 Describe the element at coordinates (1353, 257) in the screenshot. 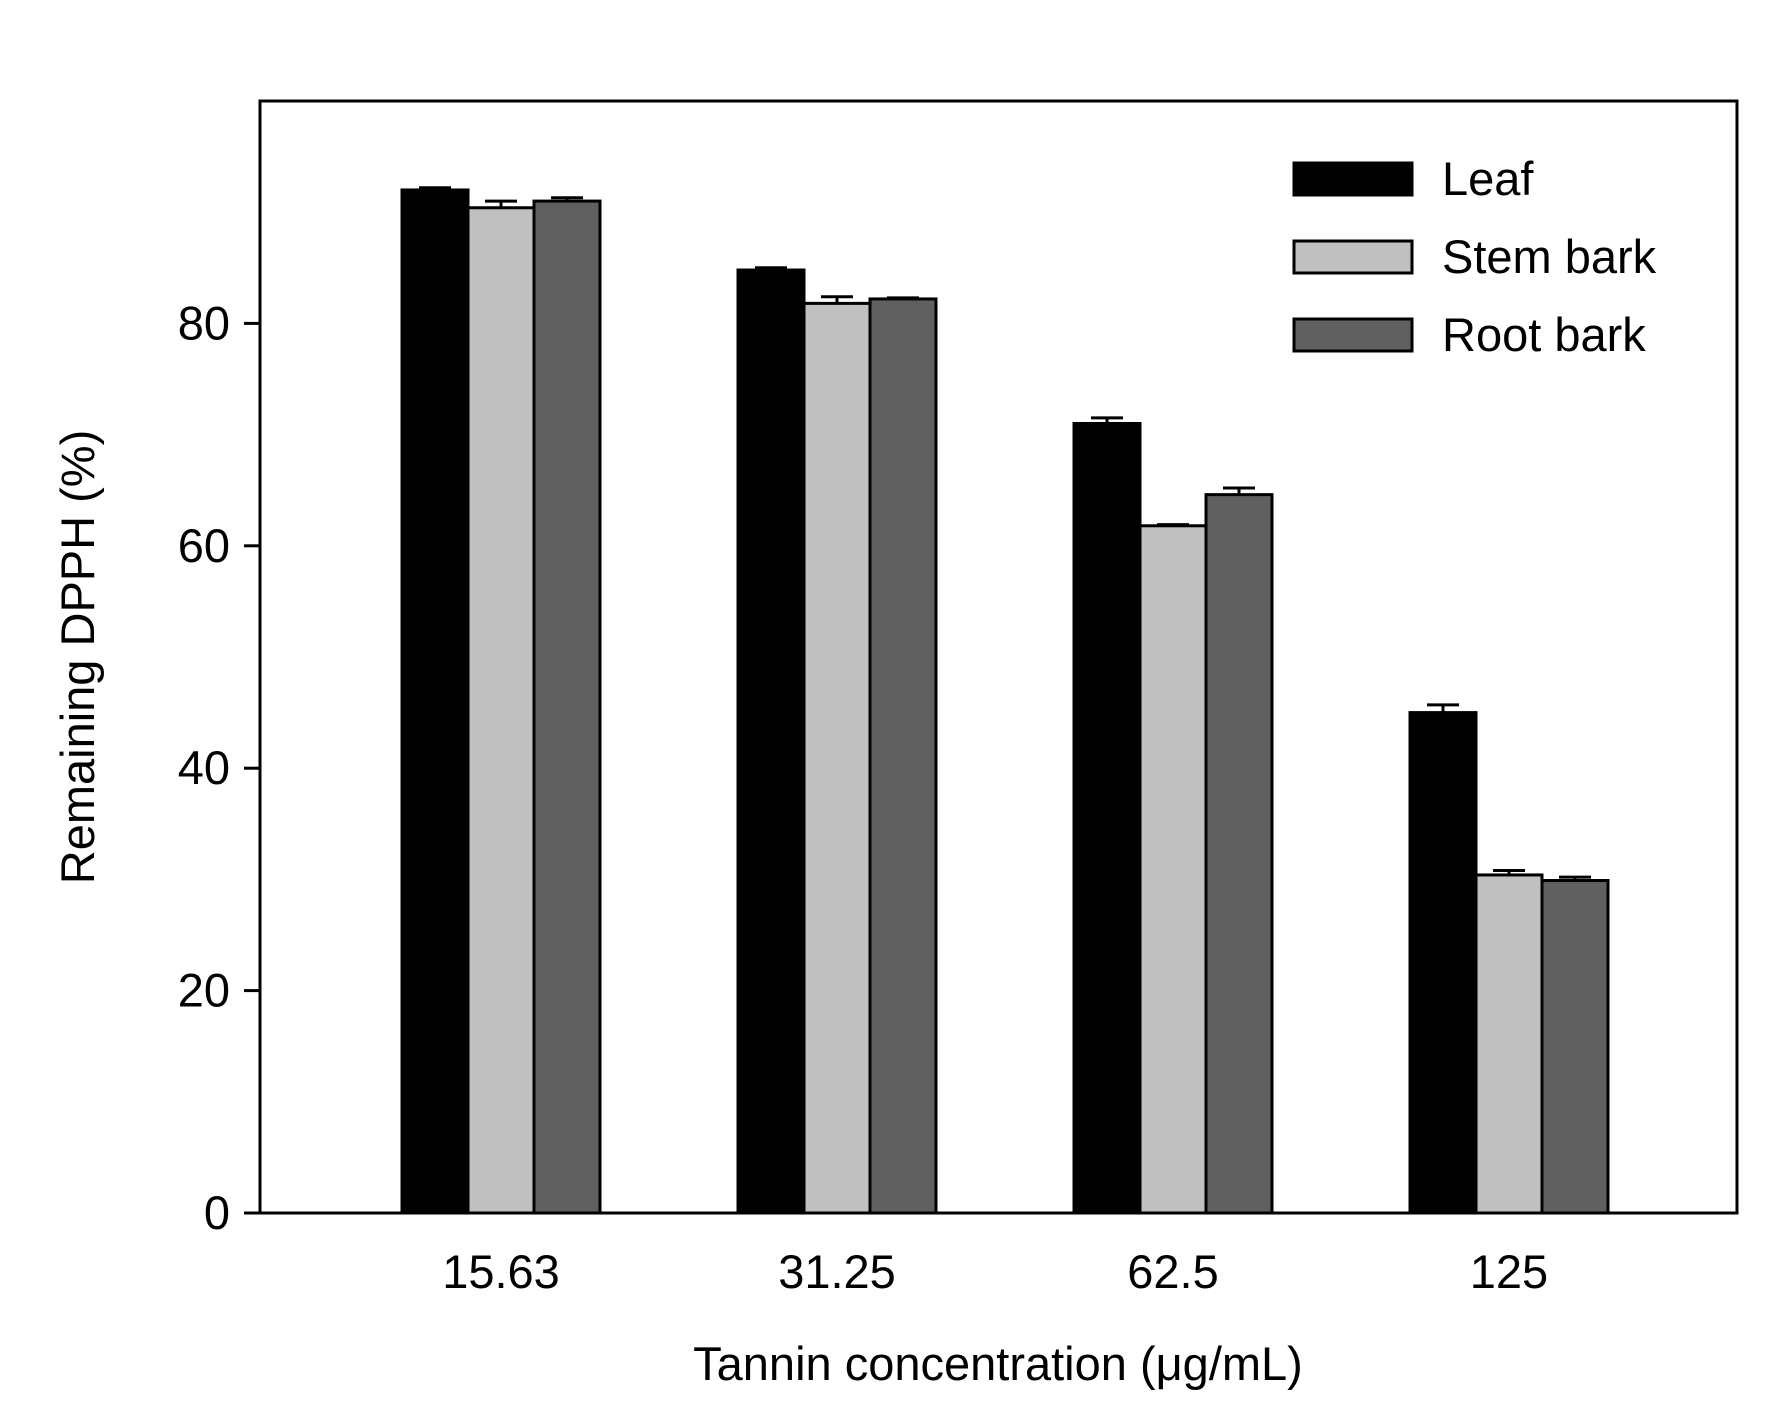

I see `legend-swatch-stem-bark` at that location.